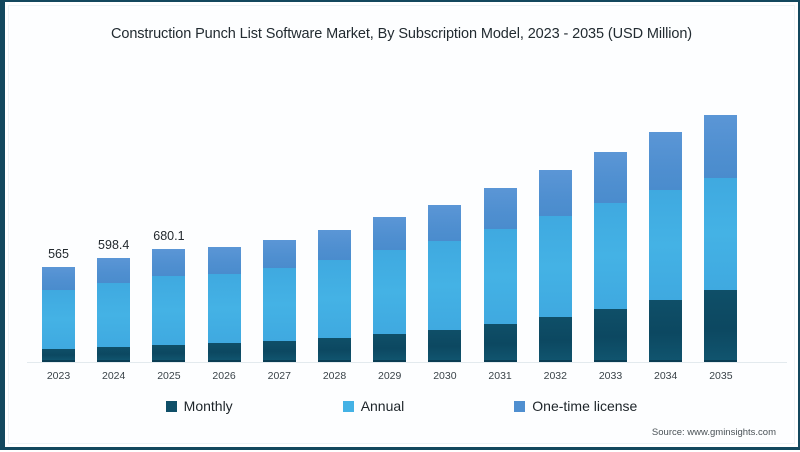 The image size is (800, 452). I want to click on legend-item-one-time-license: One-time license, so click(575, 406).